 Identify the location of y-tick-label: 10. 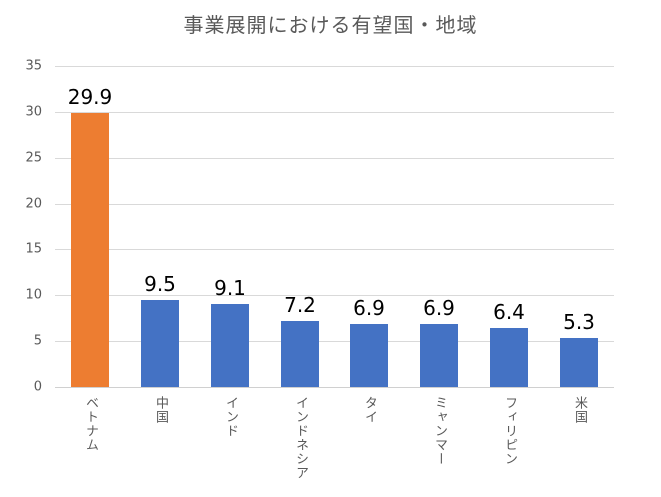
(33, 295).